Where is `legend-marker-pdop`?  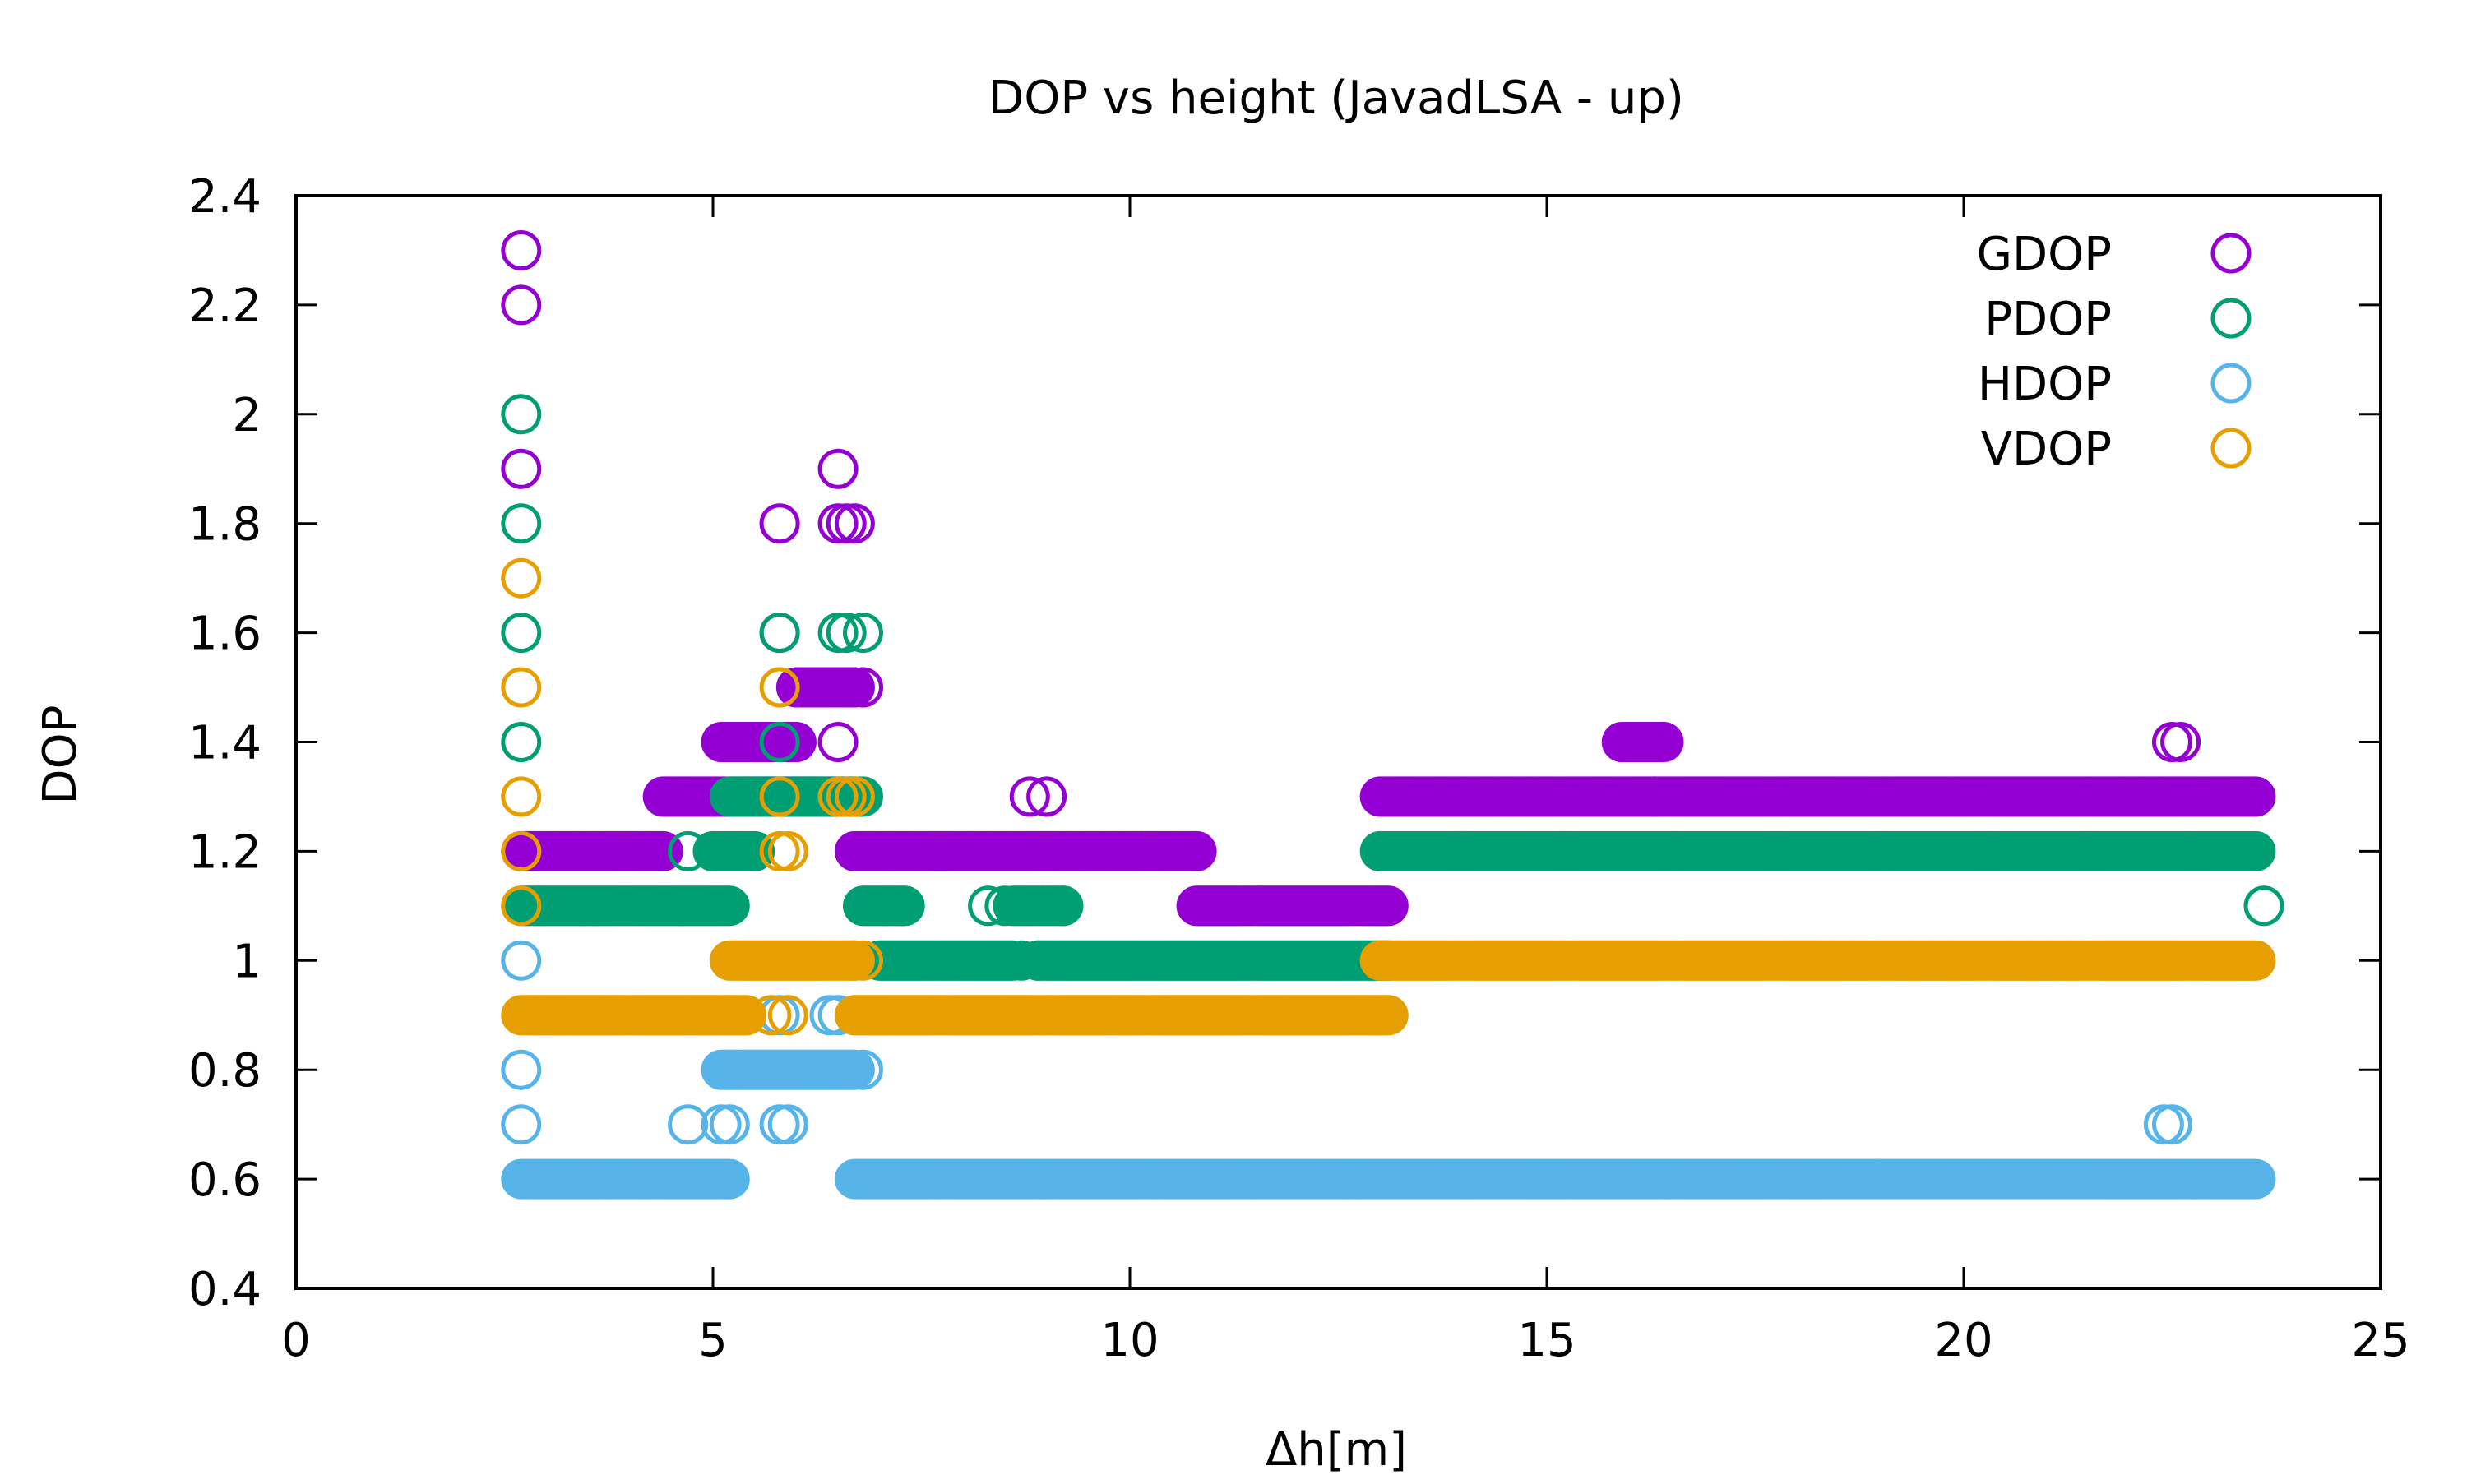
legend-marker-pdop is located at coordinates (2231, 318).